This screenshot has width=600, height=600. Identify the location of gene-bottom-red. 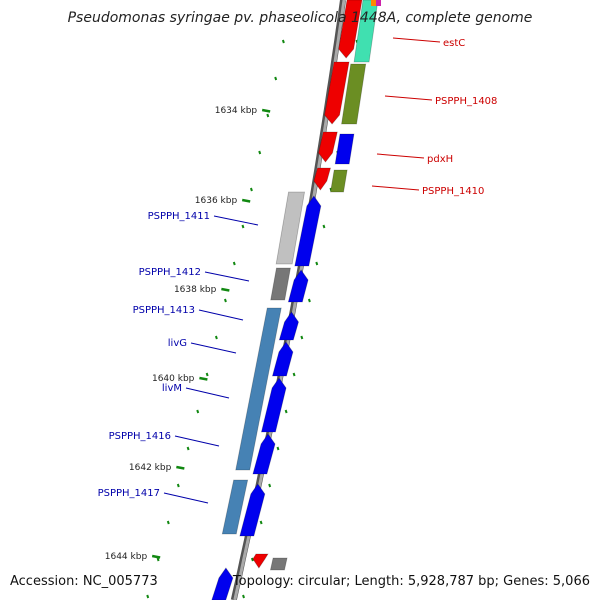
(260, 561).